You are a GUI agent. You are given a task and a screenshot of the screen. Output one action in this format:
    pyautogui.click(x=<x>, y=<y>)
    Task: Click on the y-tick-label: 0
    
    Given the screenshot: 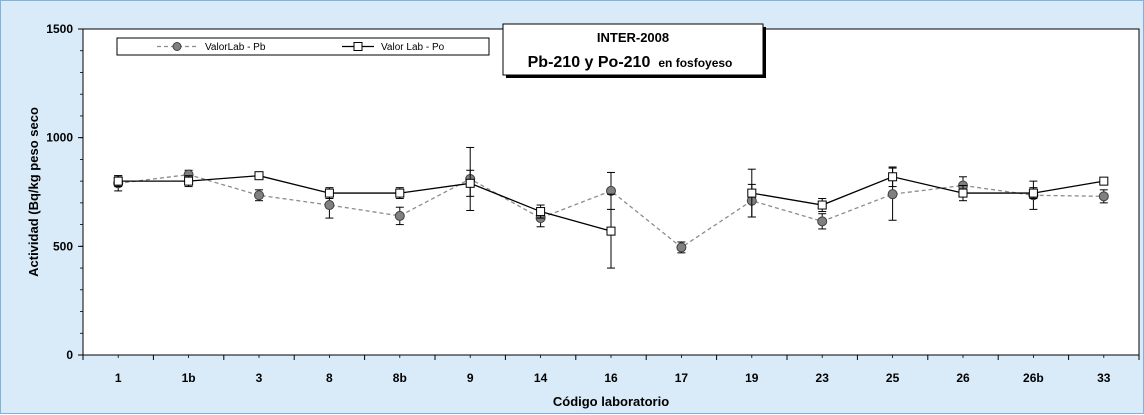 What is the action you would take?
    pyautogui.click(x=69, y=355)
    